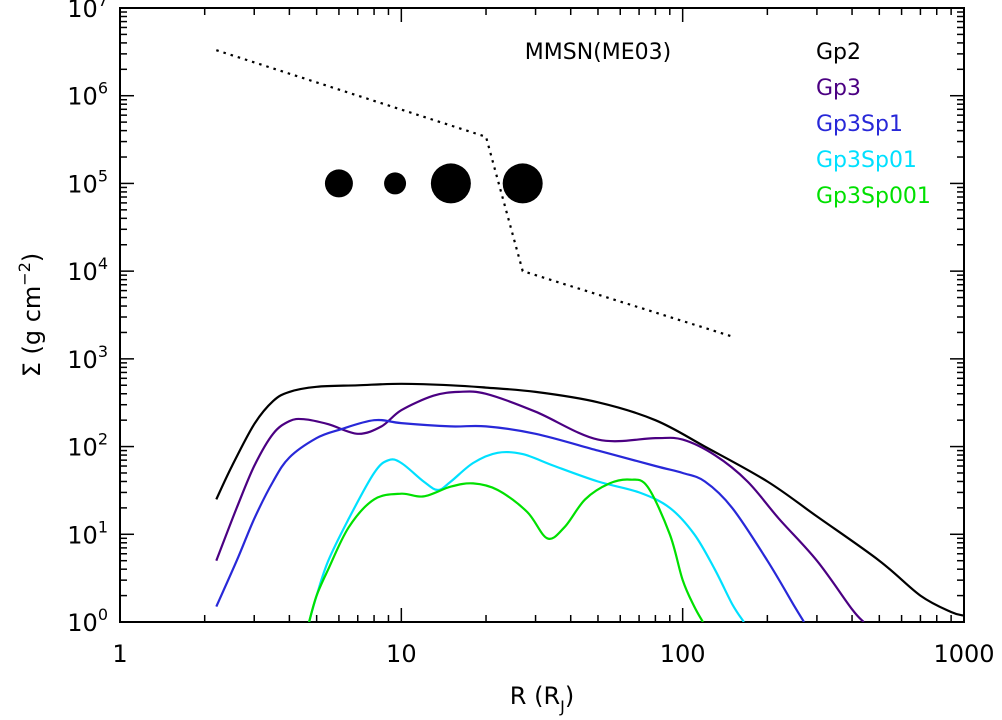 The width and height of the screenshot is (1002, 720). Describe the element at coordinates (866, 160) in the screenshot. I see `legend-entry: Gp3Sp01` at that location.